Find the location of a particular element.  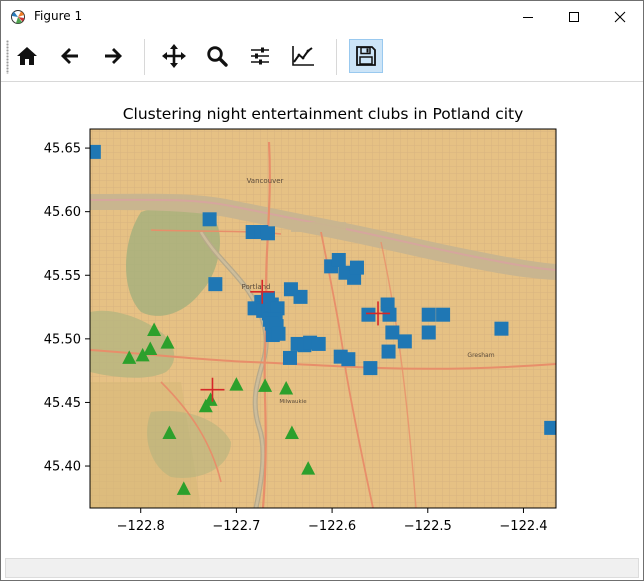

floppy-disk-icon is located at coordinates (366, 56).